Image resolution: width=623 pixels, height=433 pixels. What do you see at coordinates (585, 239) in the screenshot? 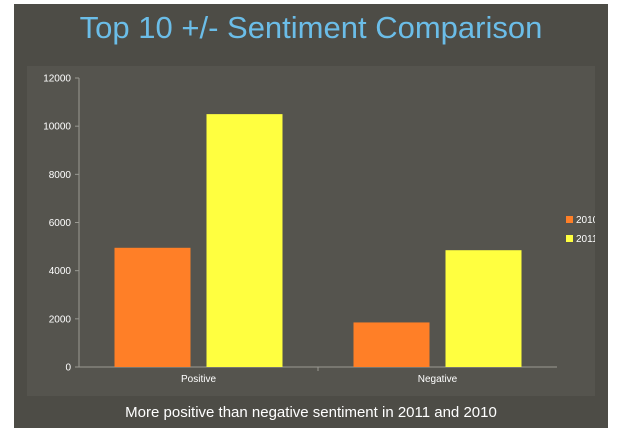
I see `legend-label-2011: 2011` at bounding box center [585, 239].